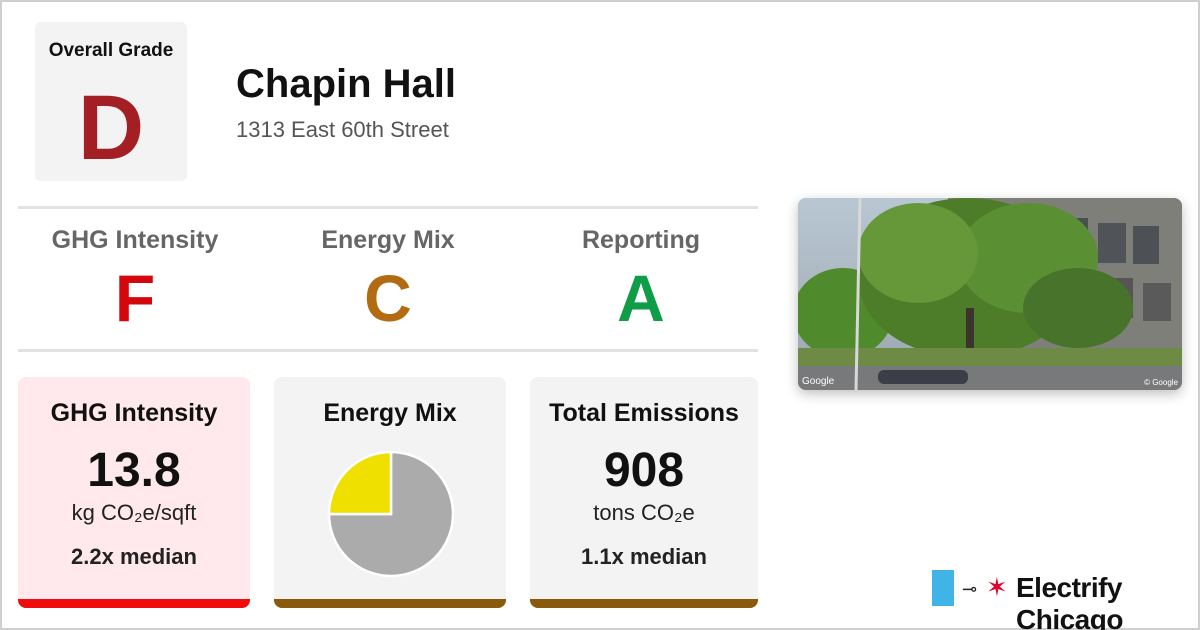 The height and width of the screenshot is (630, 1200). Describe the element at coordinates (135, 240) in the screenshot. I see `sub-grade-label: GHG Intensity` at that location.